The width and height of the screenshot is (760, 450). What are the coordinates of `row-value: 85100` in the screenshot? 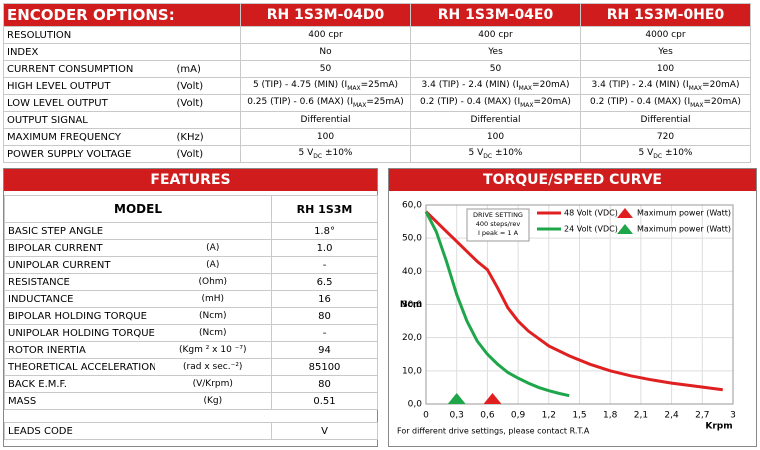 It's located at (325, 367).